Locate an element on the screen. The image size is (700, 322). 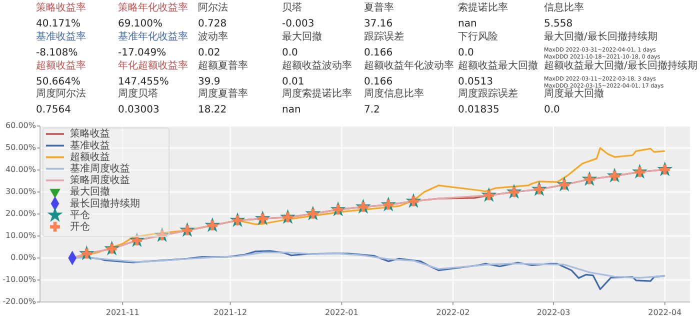
text: -8.108% is located at coordinates (57, 53).